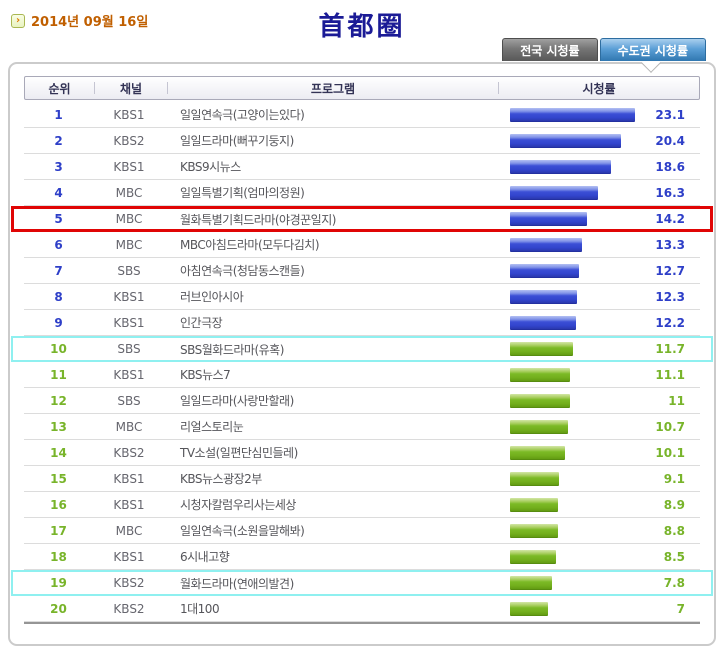  Describe the element at coordinates (58, 608) in the screenshot. I see `rank-cell: 20` at that location.